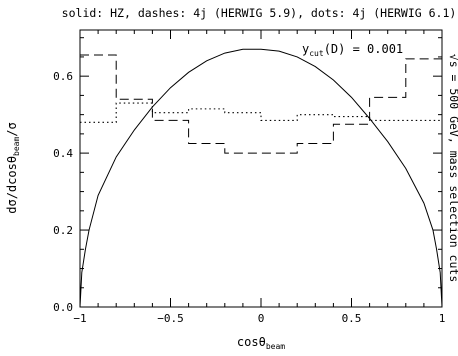 The width and height of the screenshot is (458, 356). What do you see at coordinates (251, 342) in the screenshot?
I see `x-axis-label-main: cosθ` at bounding box center [251, 342].